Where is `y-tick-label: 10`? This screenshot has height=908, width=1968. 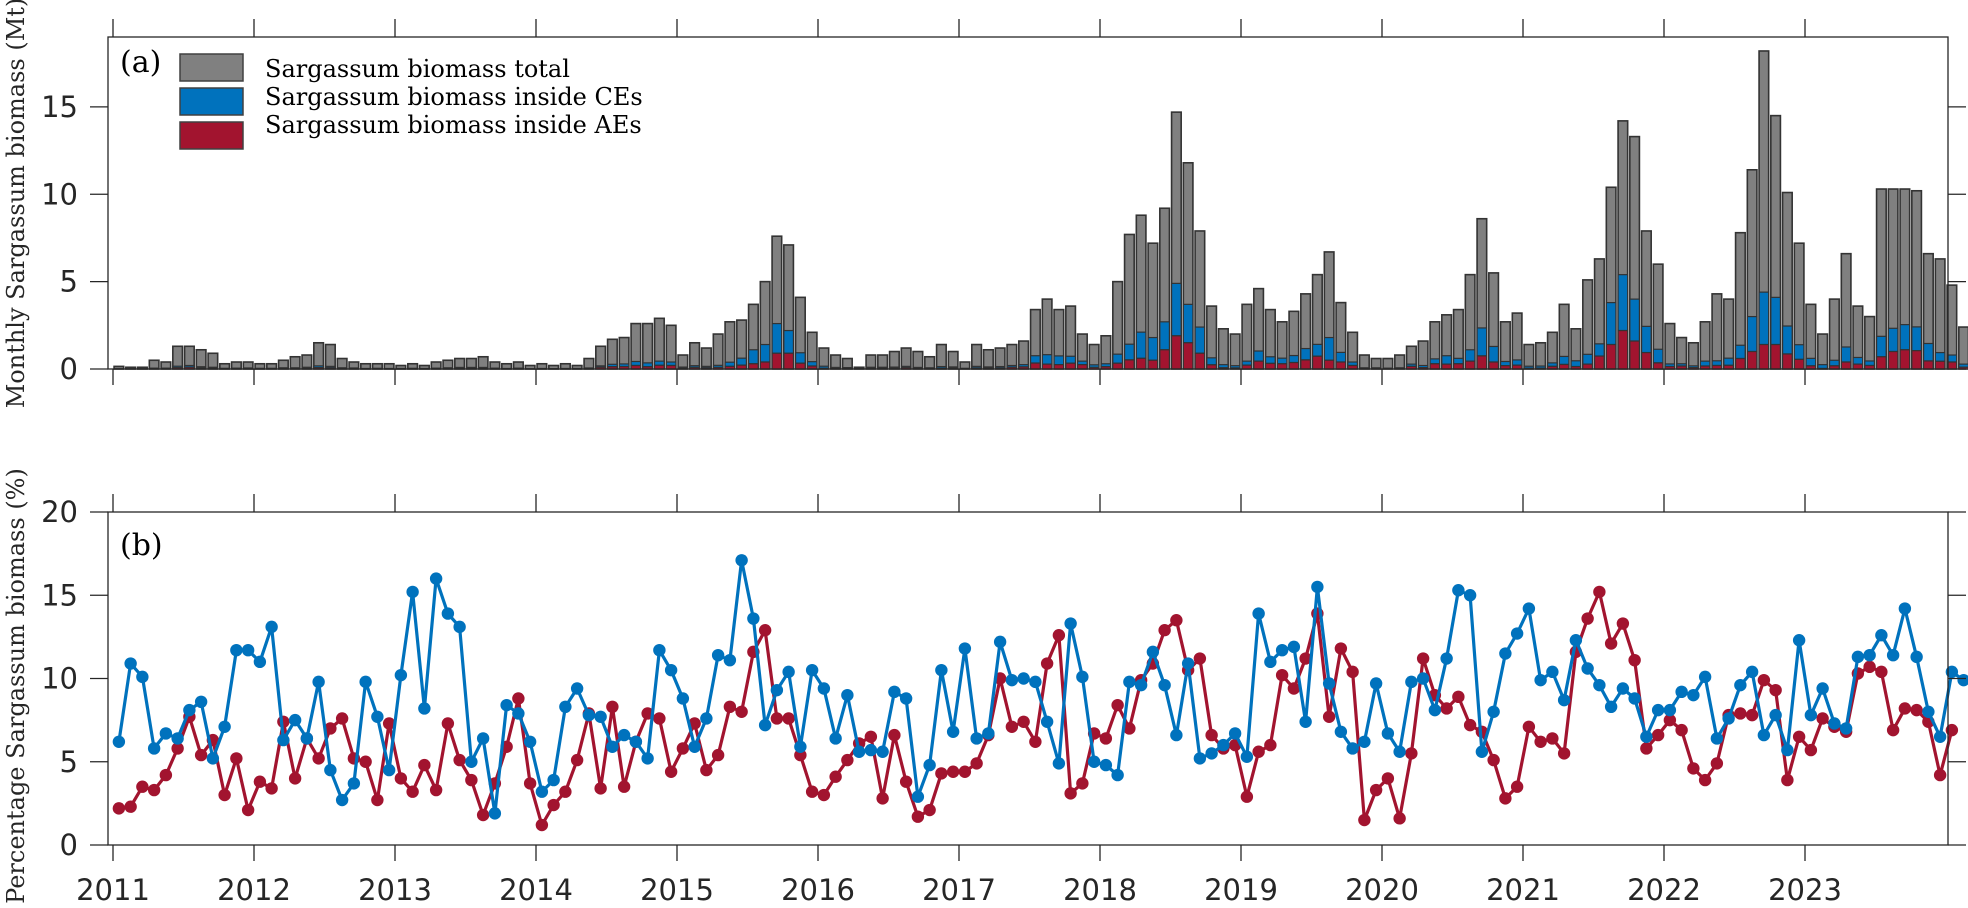
y-tick-label: 10 is located at coordinates (59, 194).